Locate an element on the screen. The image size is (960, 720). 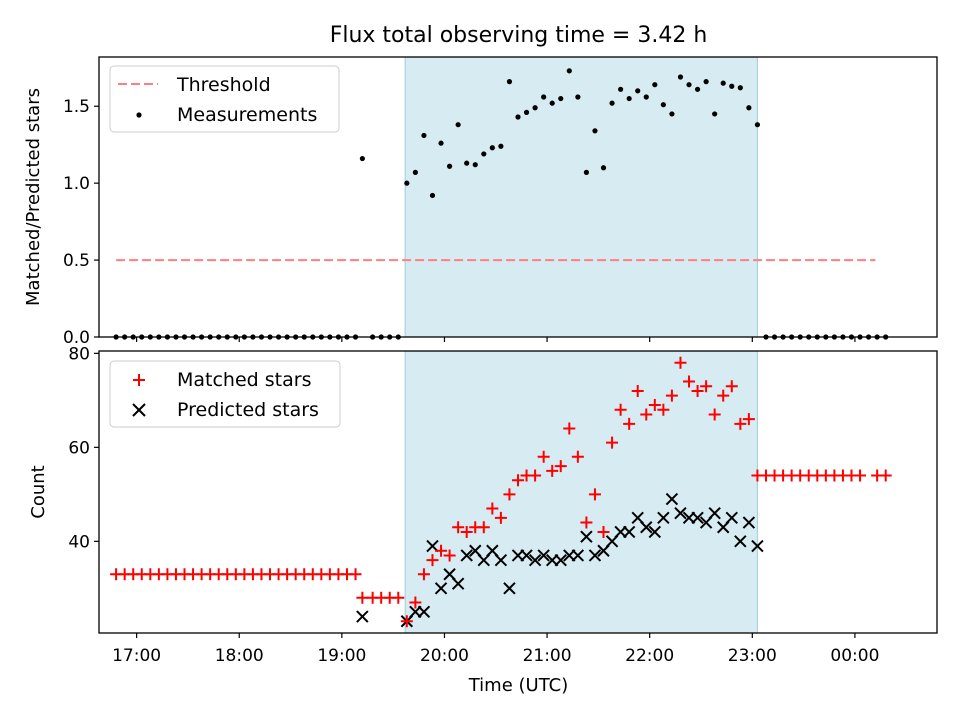
top-legend-box is located at coordinates (224, 99).